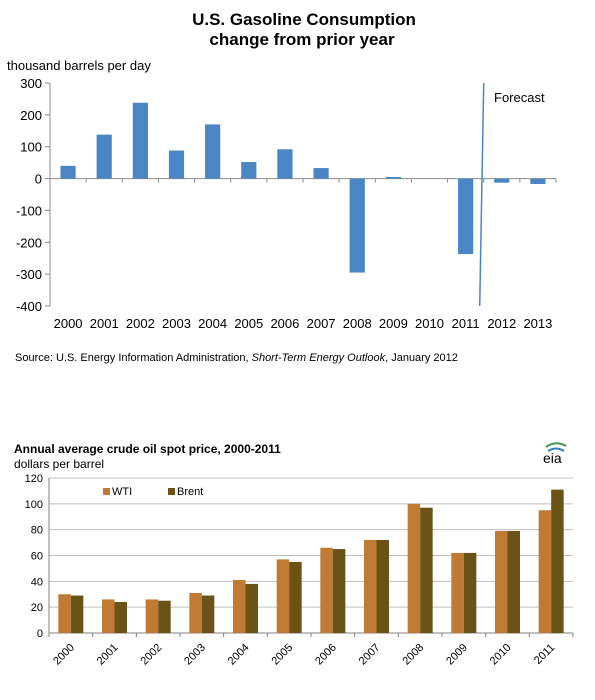 This screenshot has height=700, width=595. Describe the element at coordinates (357, 323) in the screenshot. I see `top-x-label-2008: 2008` at that location.